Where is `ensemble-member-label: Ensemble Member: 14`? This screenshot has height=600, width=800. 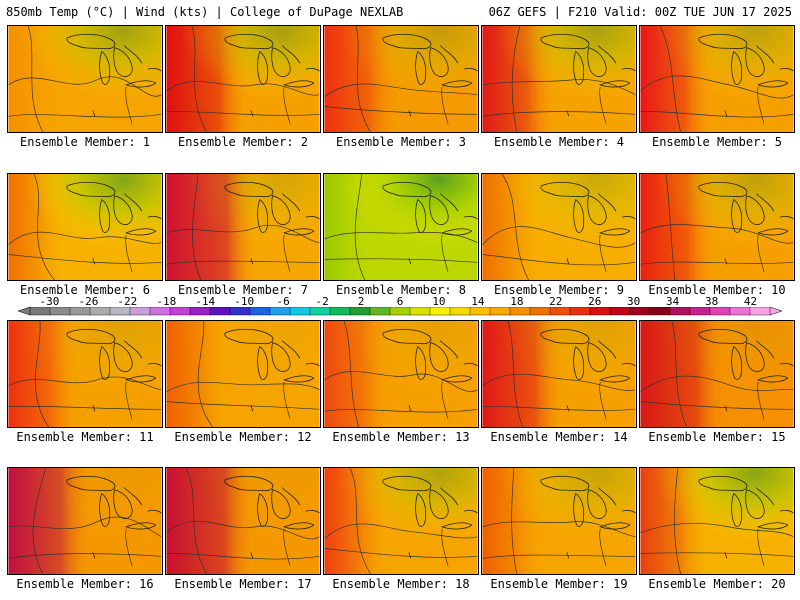
ensemble-member-label: Ensemble Member: 14 is located at coordinates (559, 437).